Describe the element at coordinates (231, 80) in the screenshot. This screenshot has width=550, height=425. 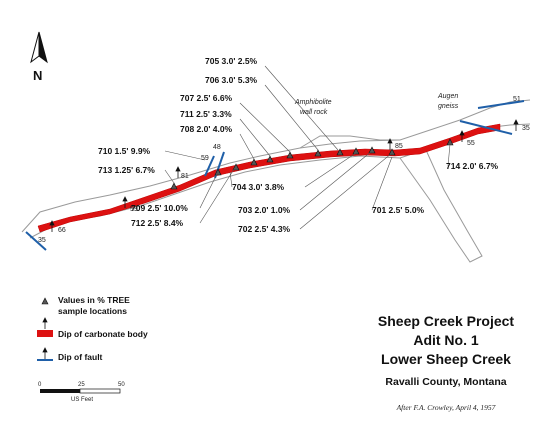
I see `sample-label-706: 706 3.0' 5.3%` at that location.